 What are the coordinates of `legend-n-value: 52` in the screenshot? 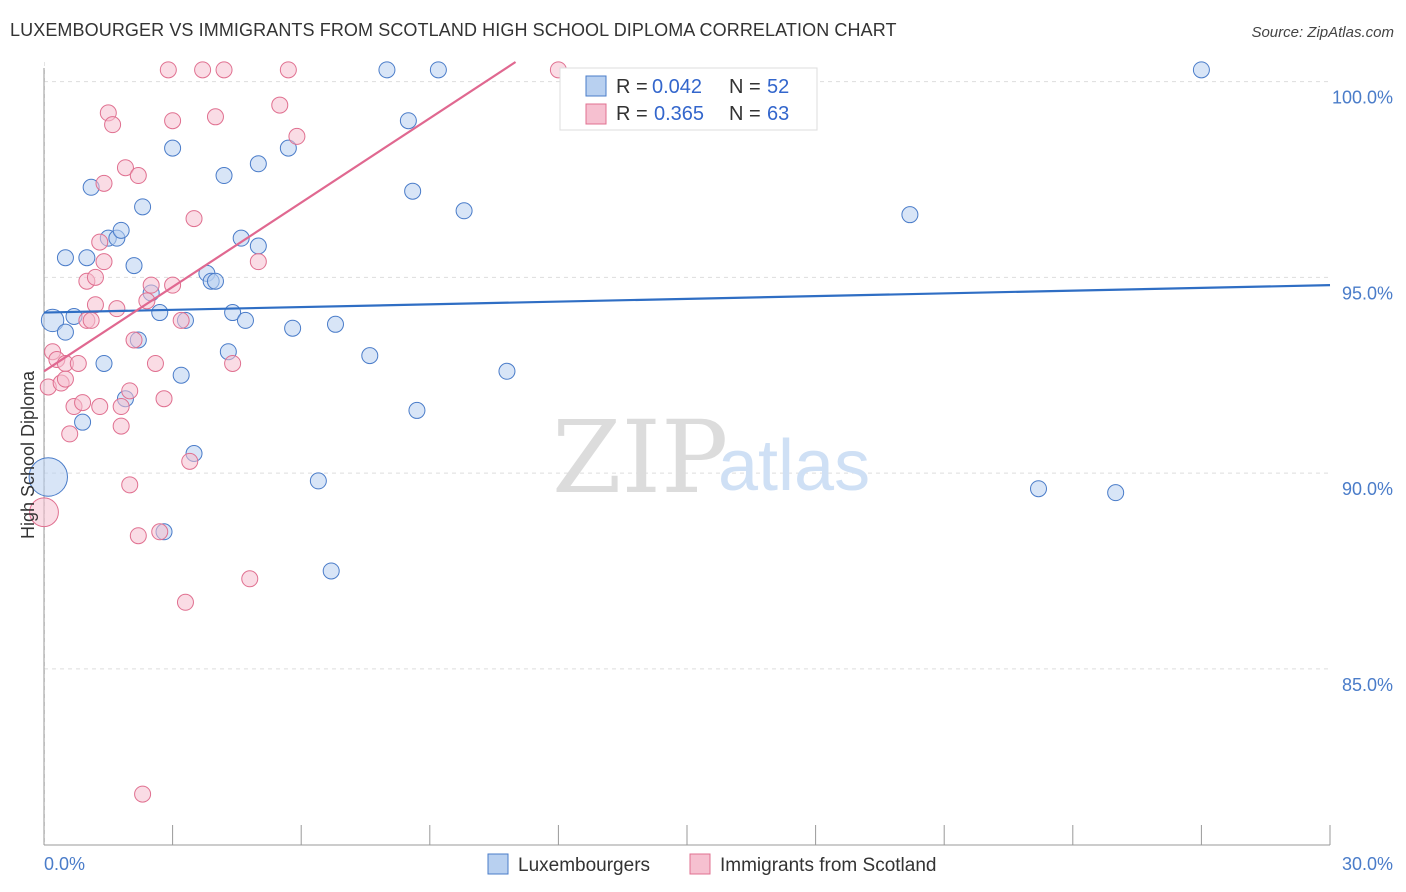 It's located at (778, 87).